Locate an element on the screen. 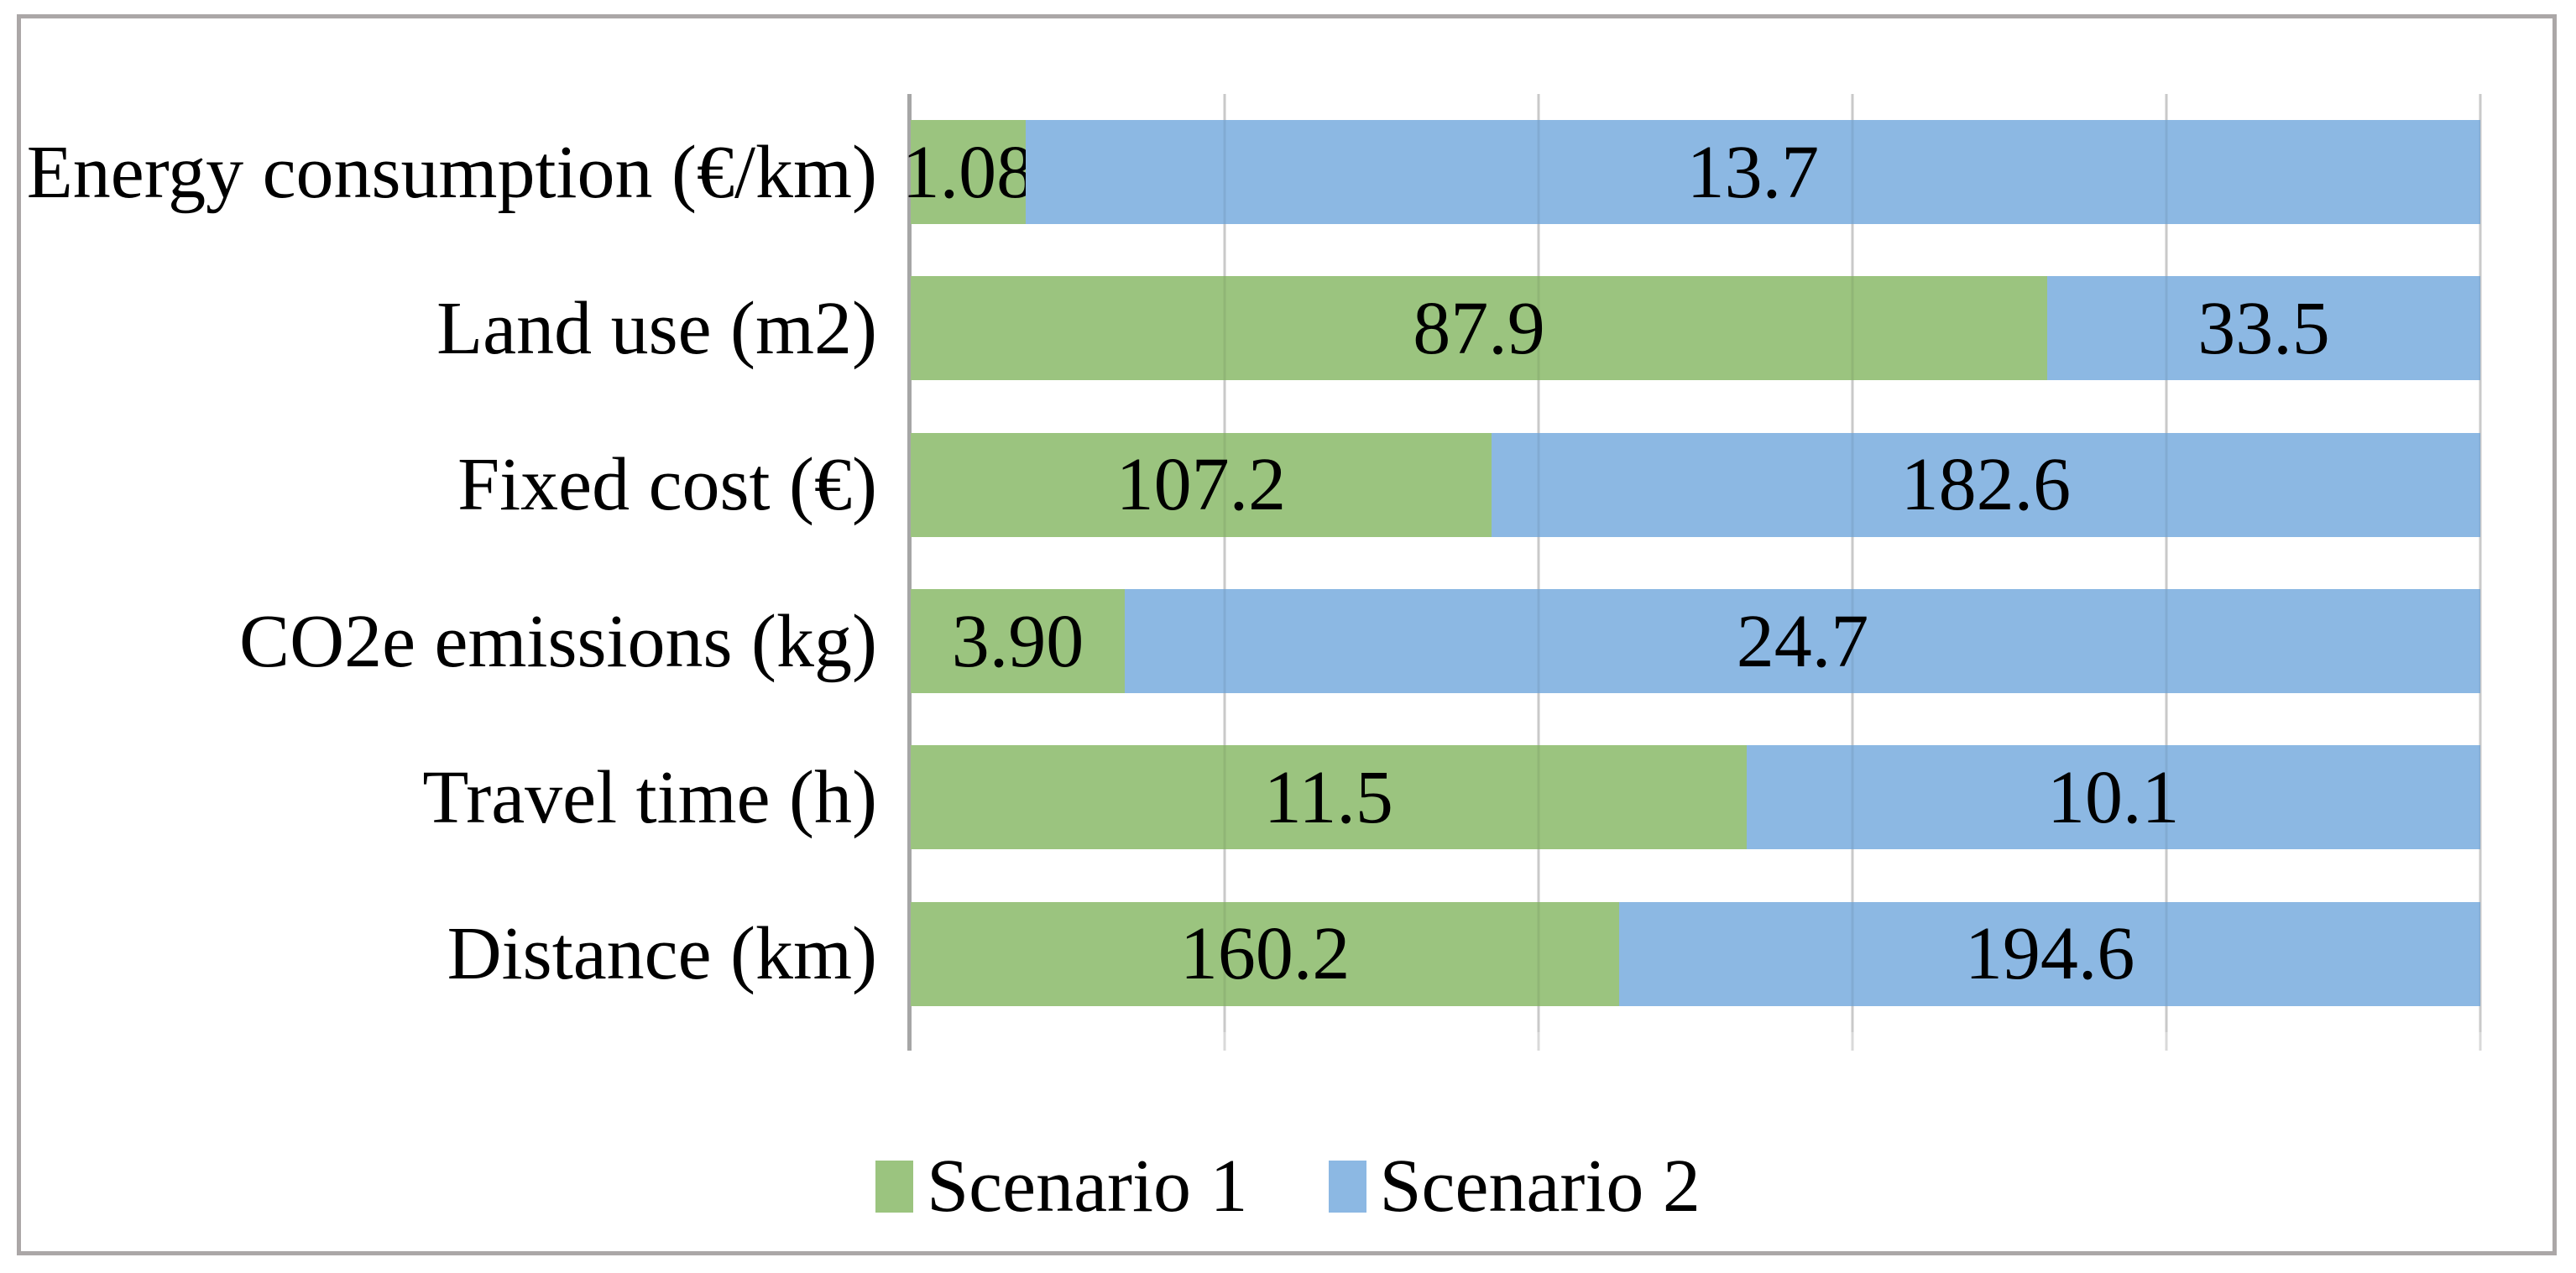 This screenshot has width=2576, height=1273. stacked-bar: 1.08 13.7 is located at coordinates (1691, 172).